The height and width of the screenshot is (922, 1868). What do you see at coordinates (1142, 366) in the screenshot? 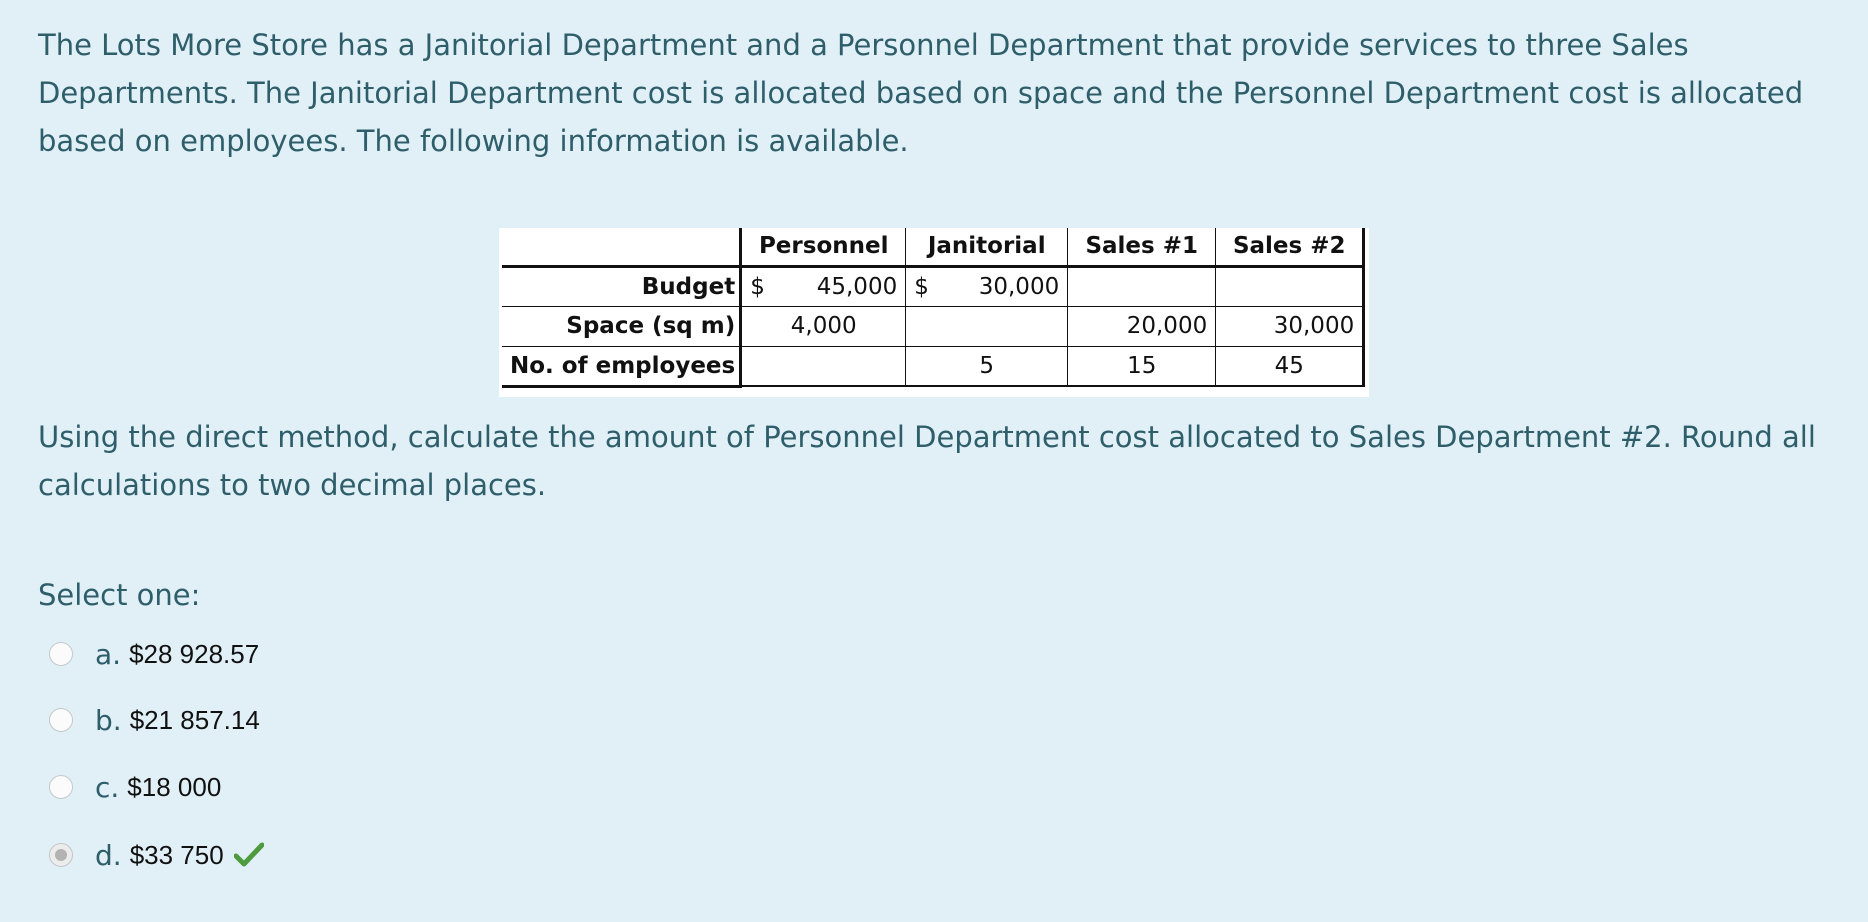
I see `cell-employees-sales-1: 15` at bounding box center [1142, 366].